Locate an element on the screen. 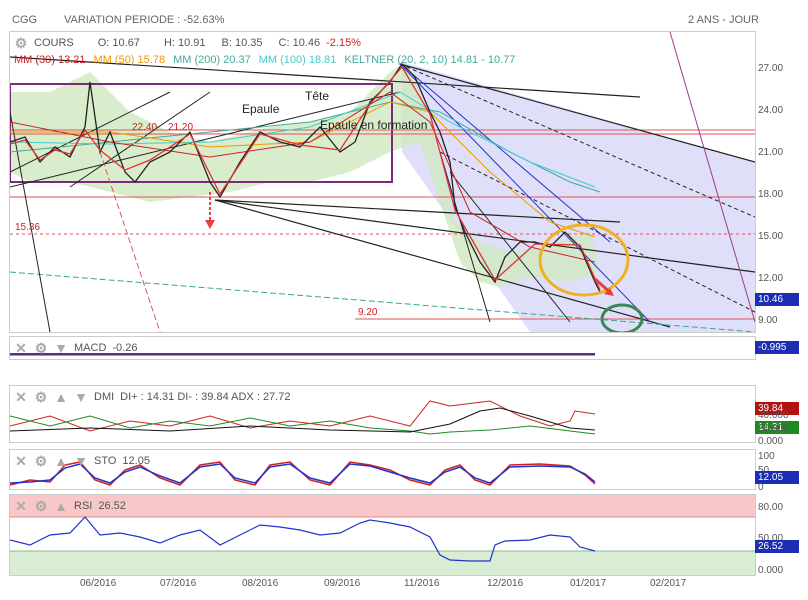  macd-chart is located at coordinates (302, 354).